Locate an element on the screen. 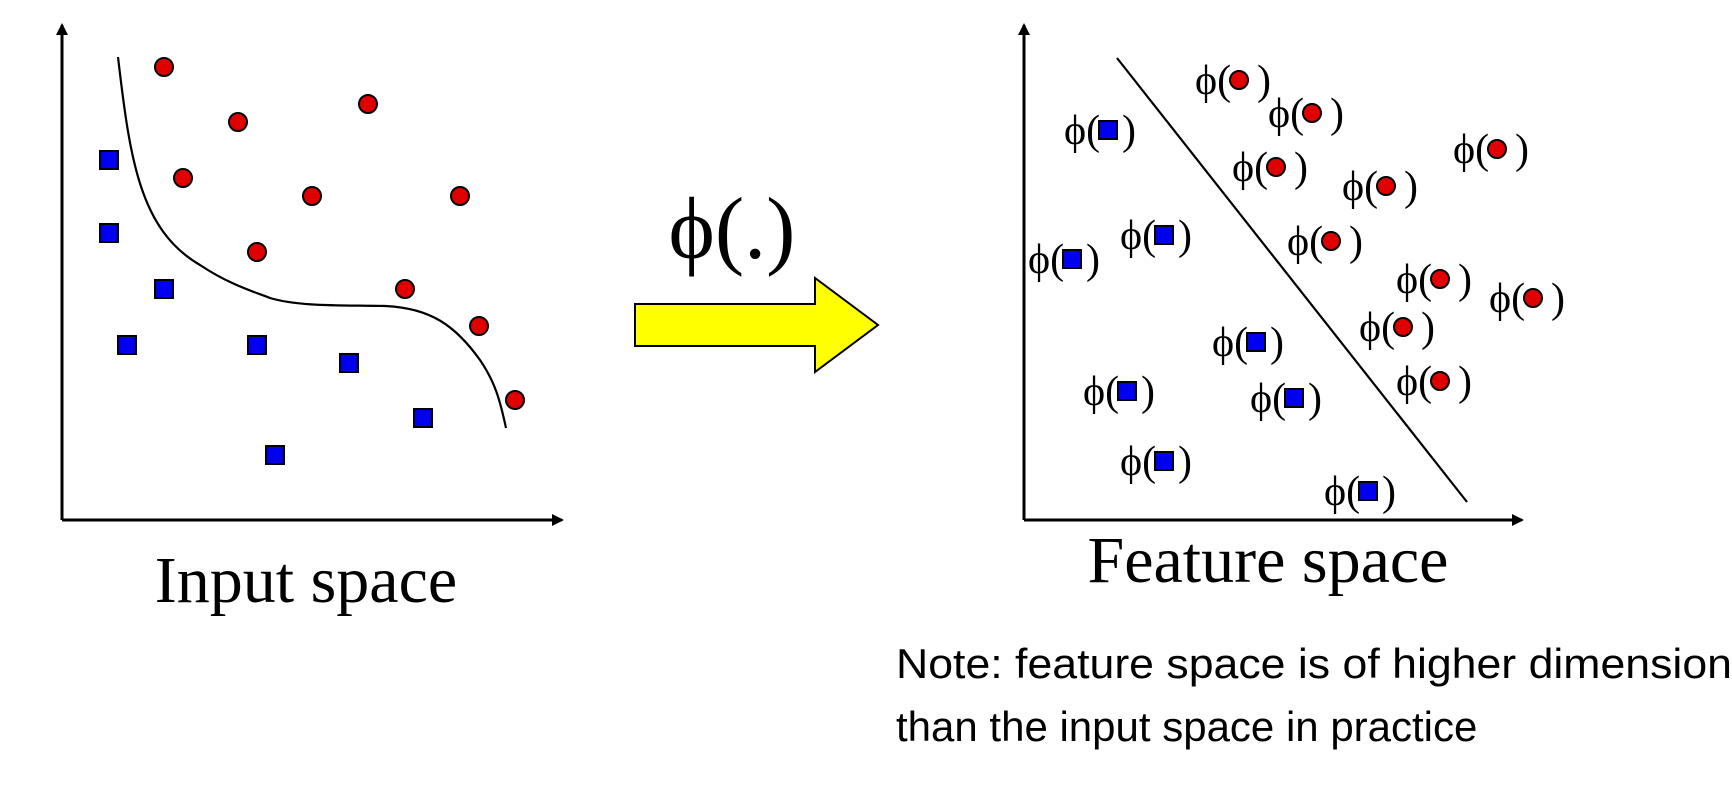 This screenshot has width=1732, height=800. input-circle-points is located at coordinates (339, 233).